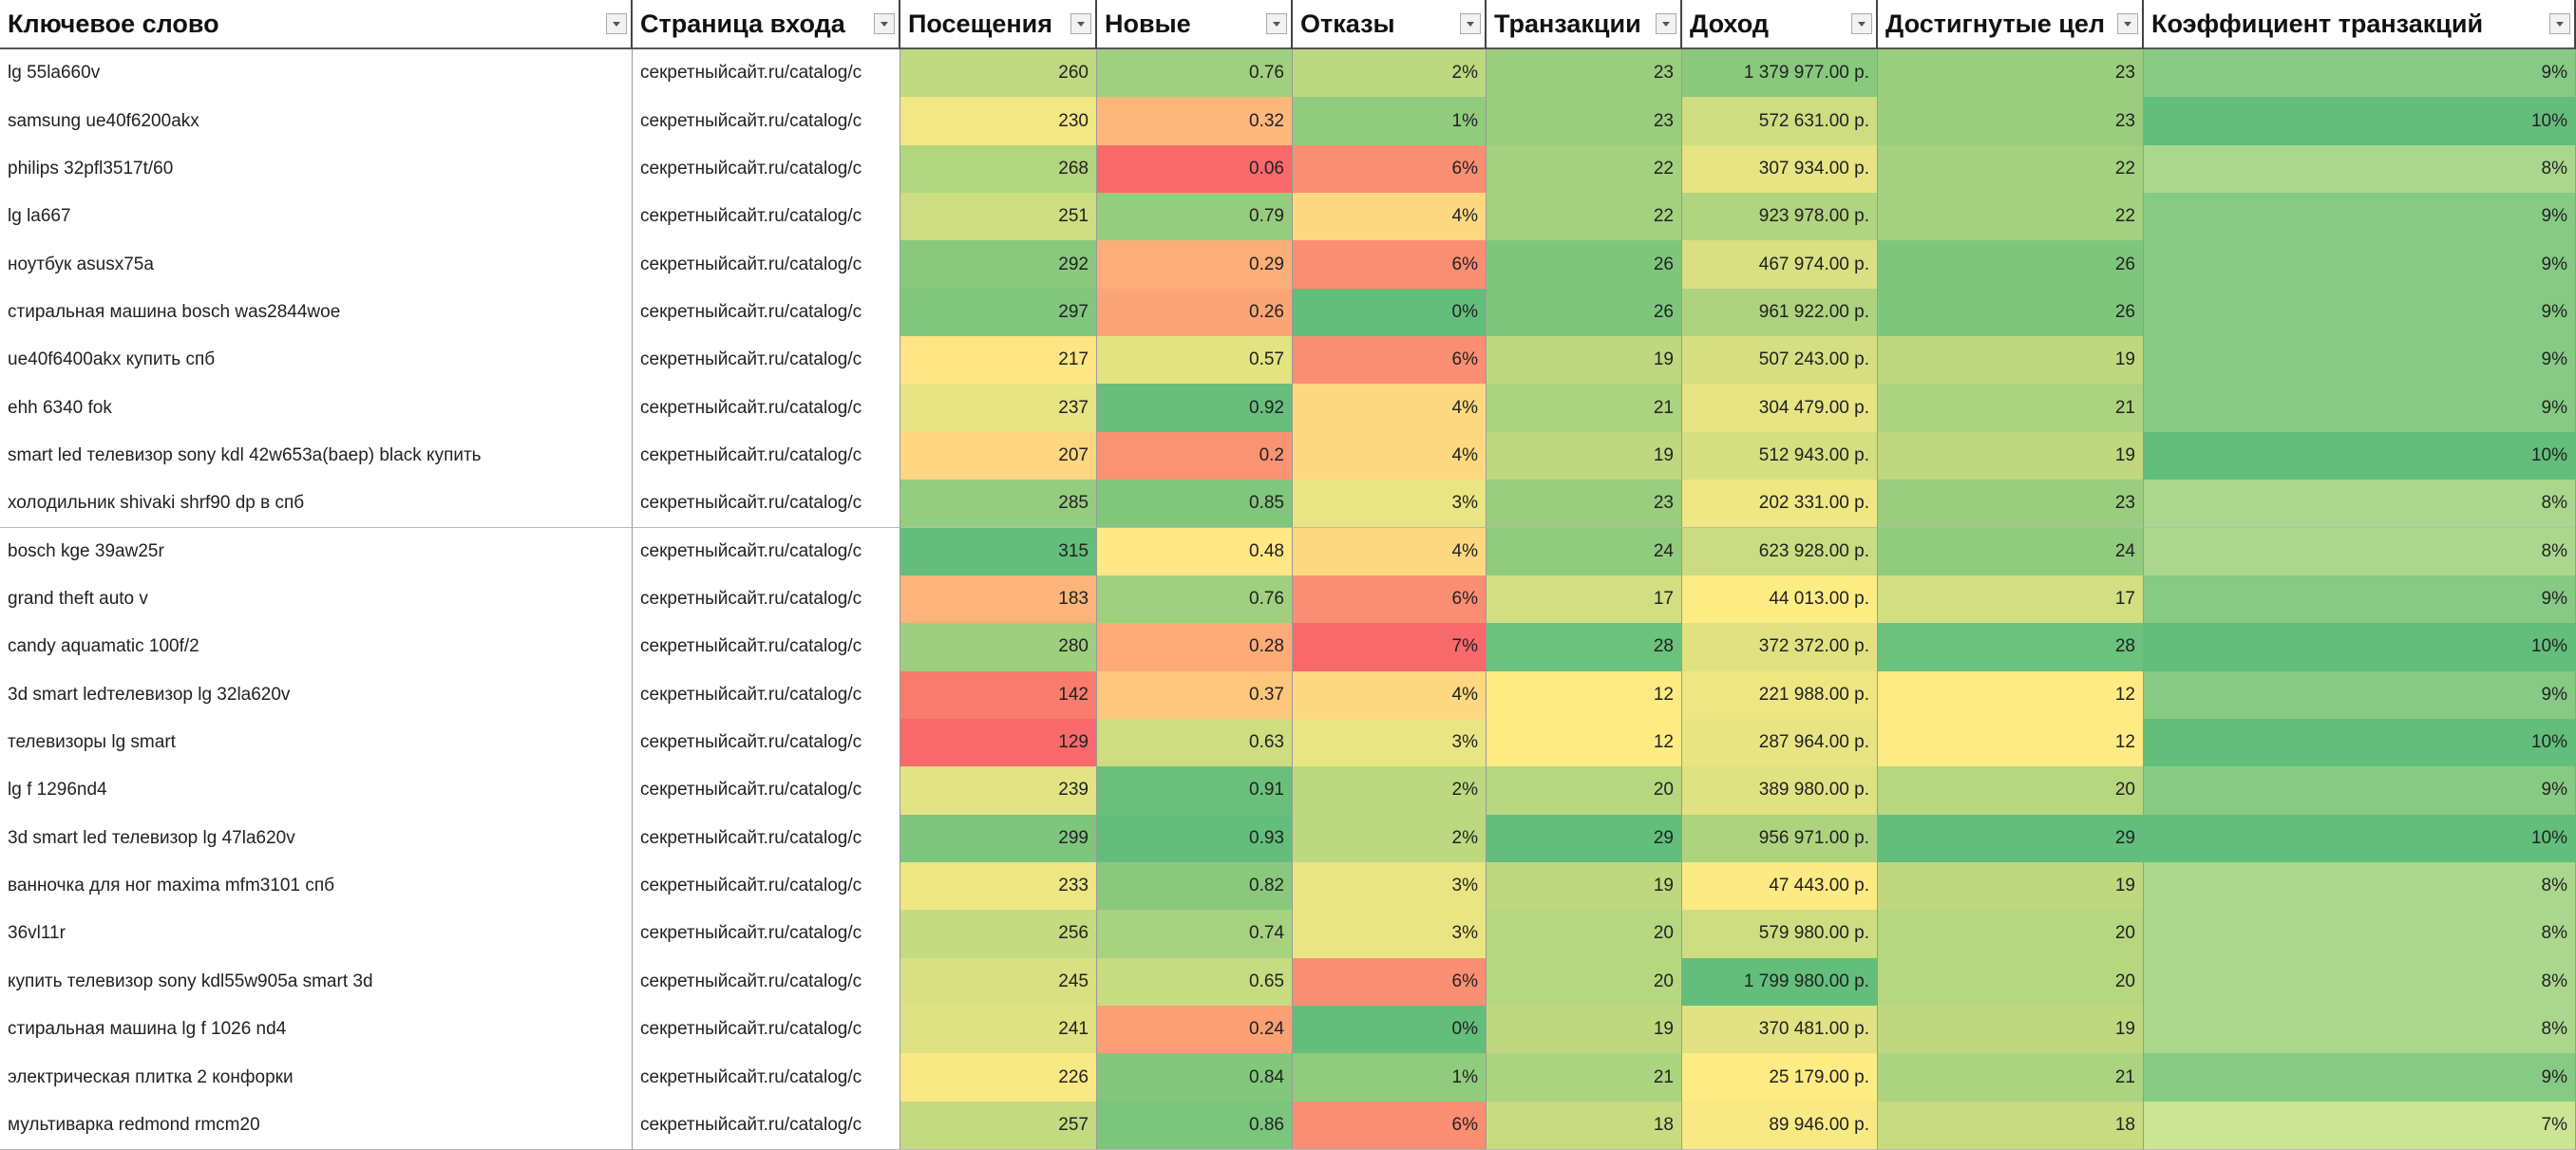 The image size is (2576, 1150). What do you see at coordinates (1195, 791) in the screenshot?
I see `number-cell: 0.91` at bounding box center [1195, 791].